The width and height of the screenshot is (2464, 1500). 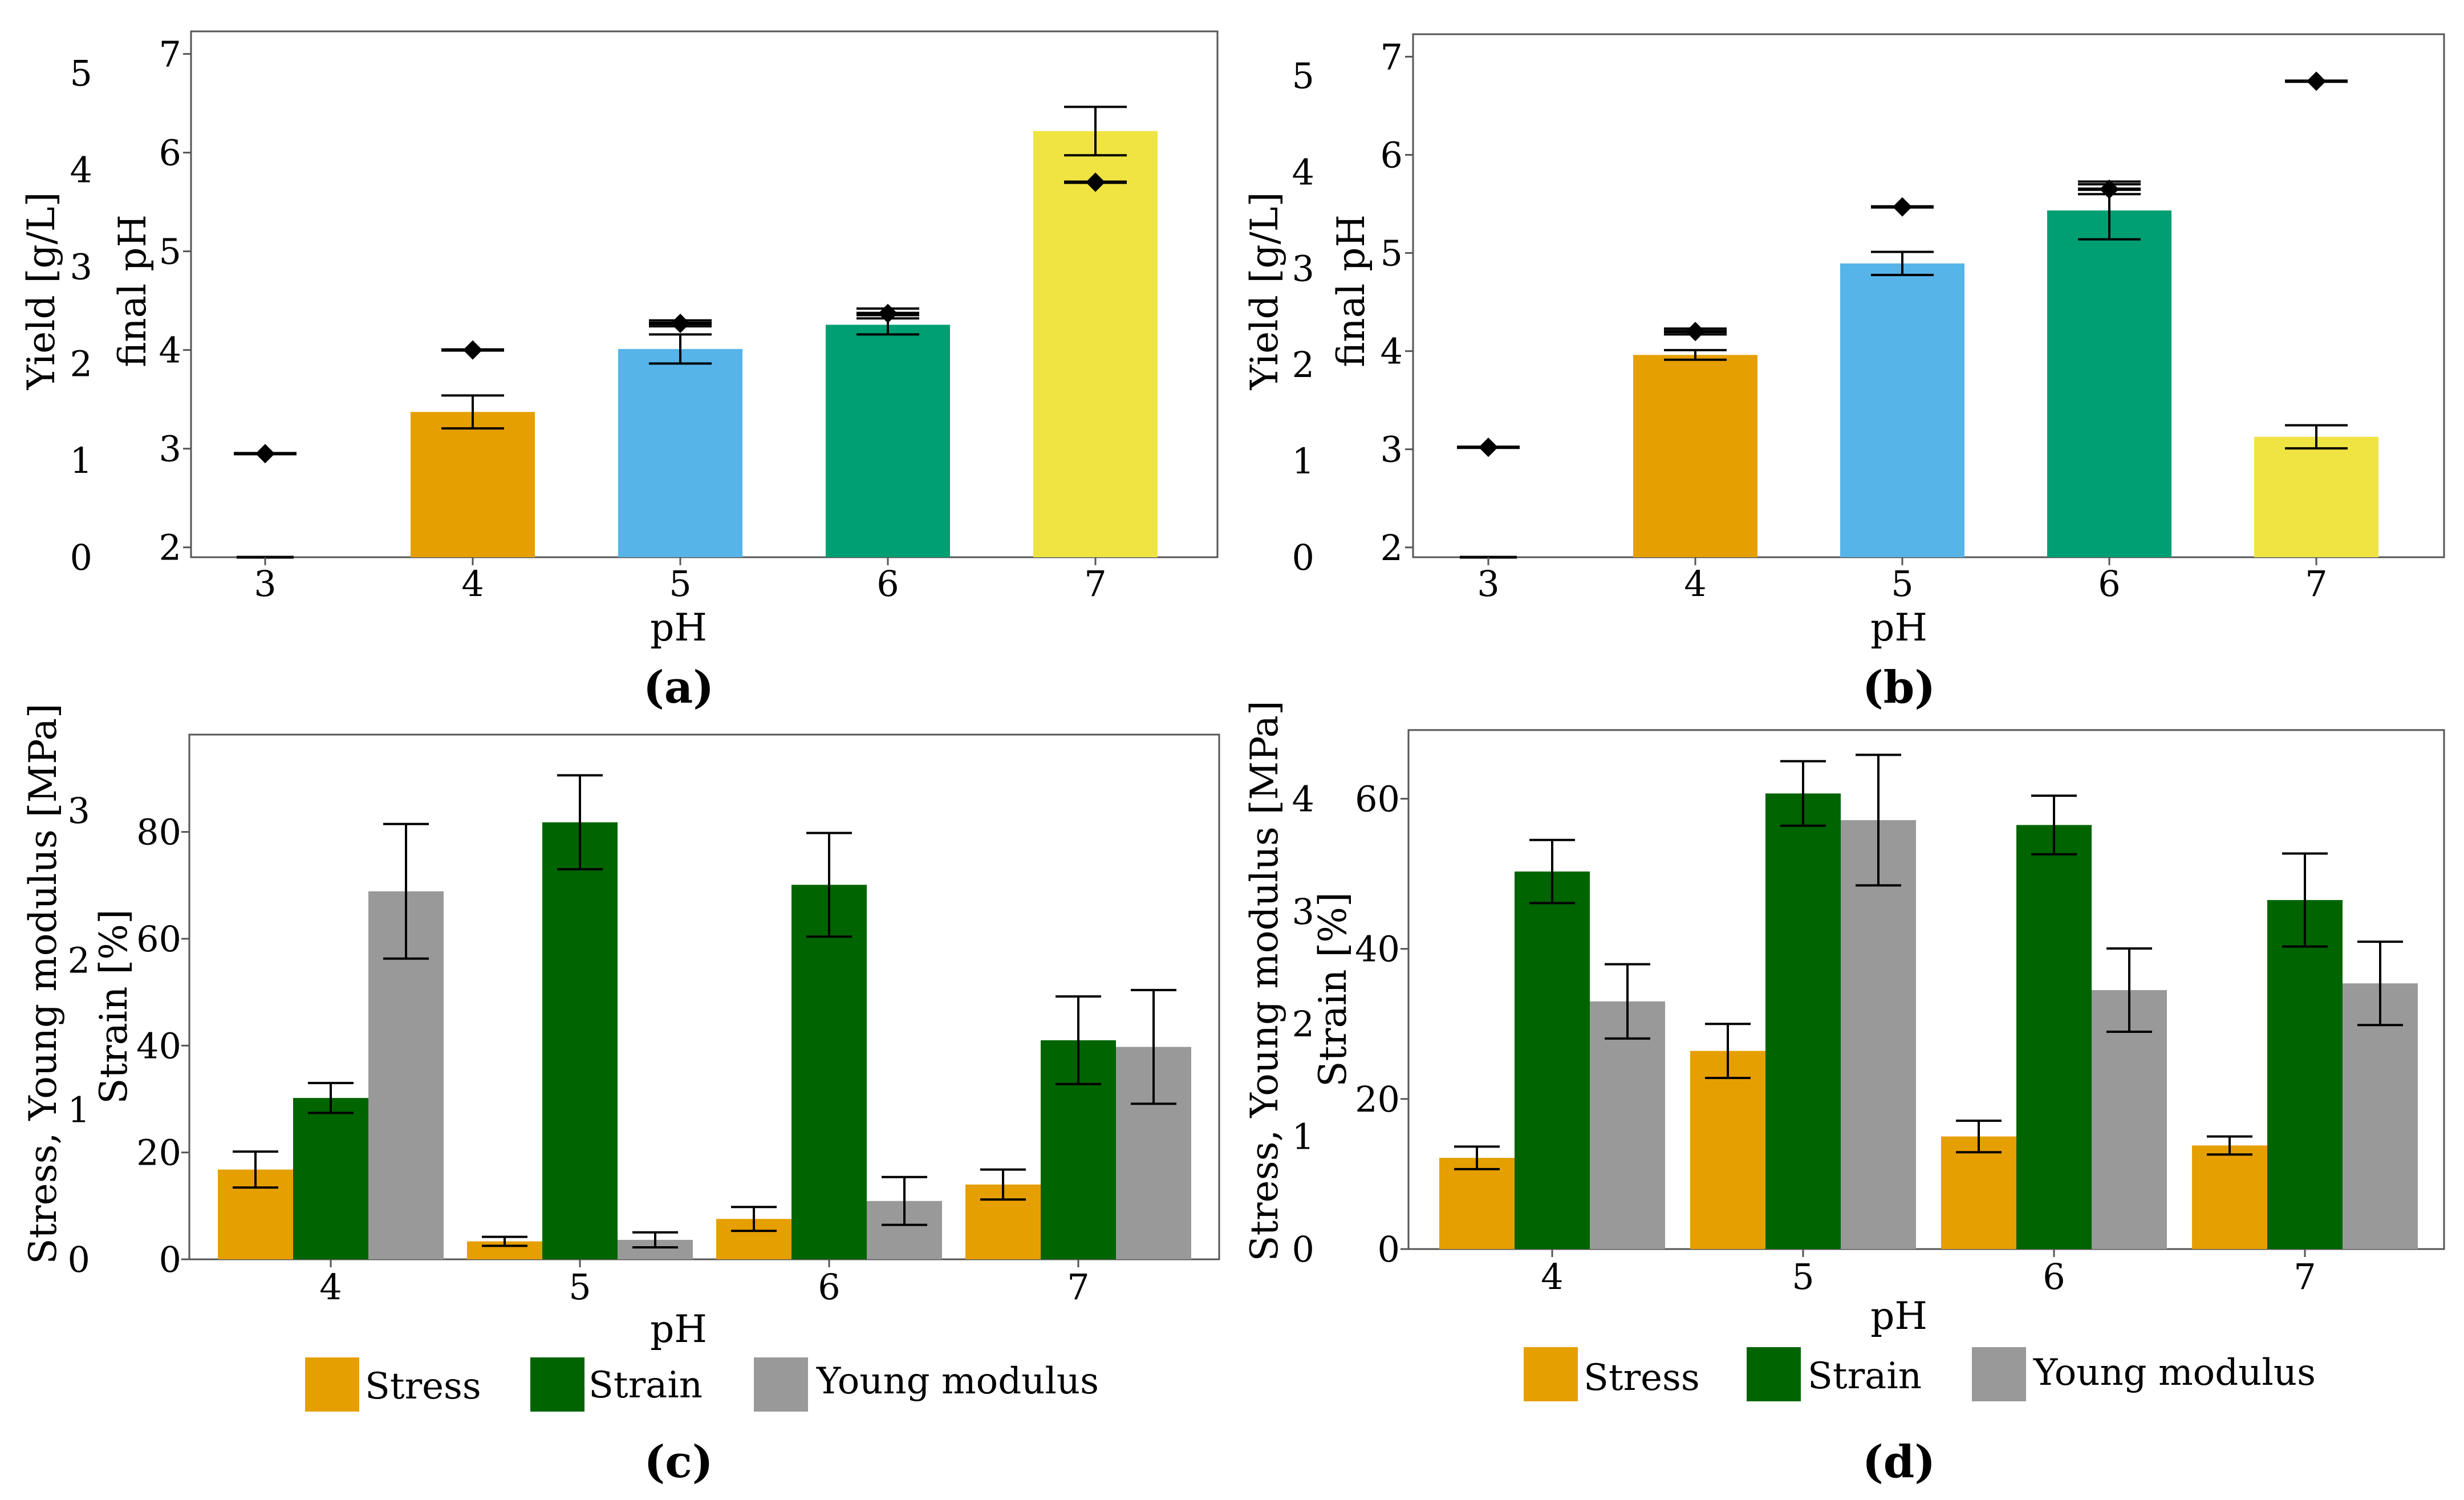 What do you see at coordinates (1898, 1462) in the screenshot?
I see `panel-label: (d)` at bounding box center [1898, 1462].